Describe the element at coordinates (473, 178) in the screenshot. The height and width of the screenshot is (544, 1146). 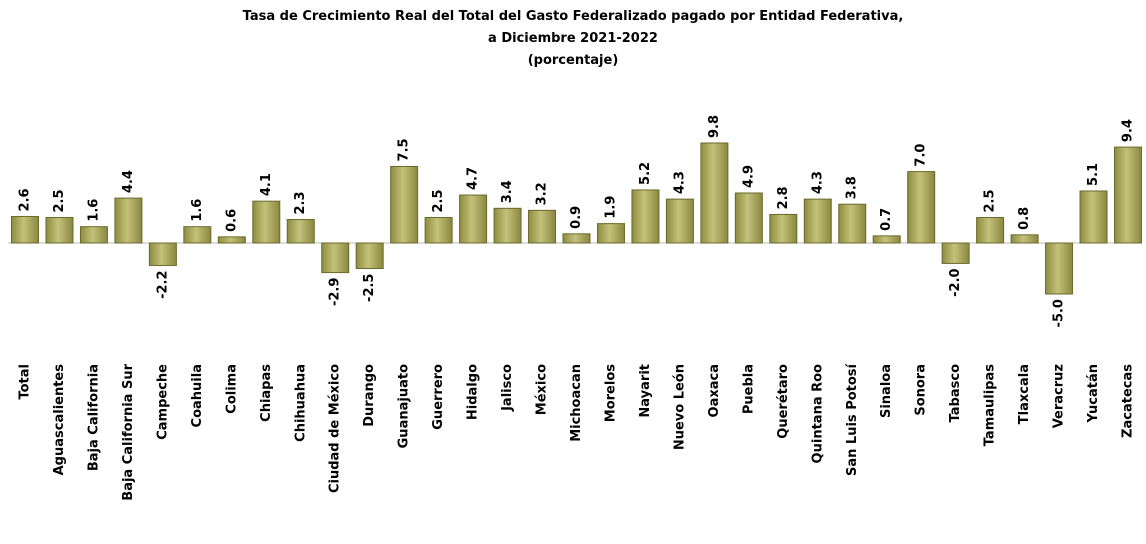
I see `data-label: 4.7` at that location.